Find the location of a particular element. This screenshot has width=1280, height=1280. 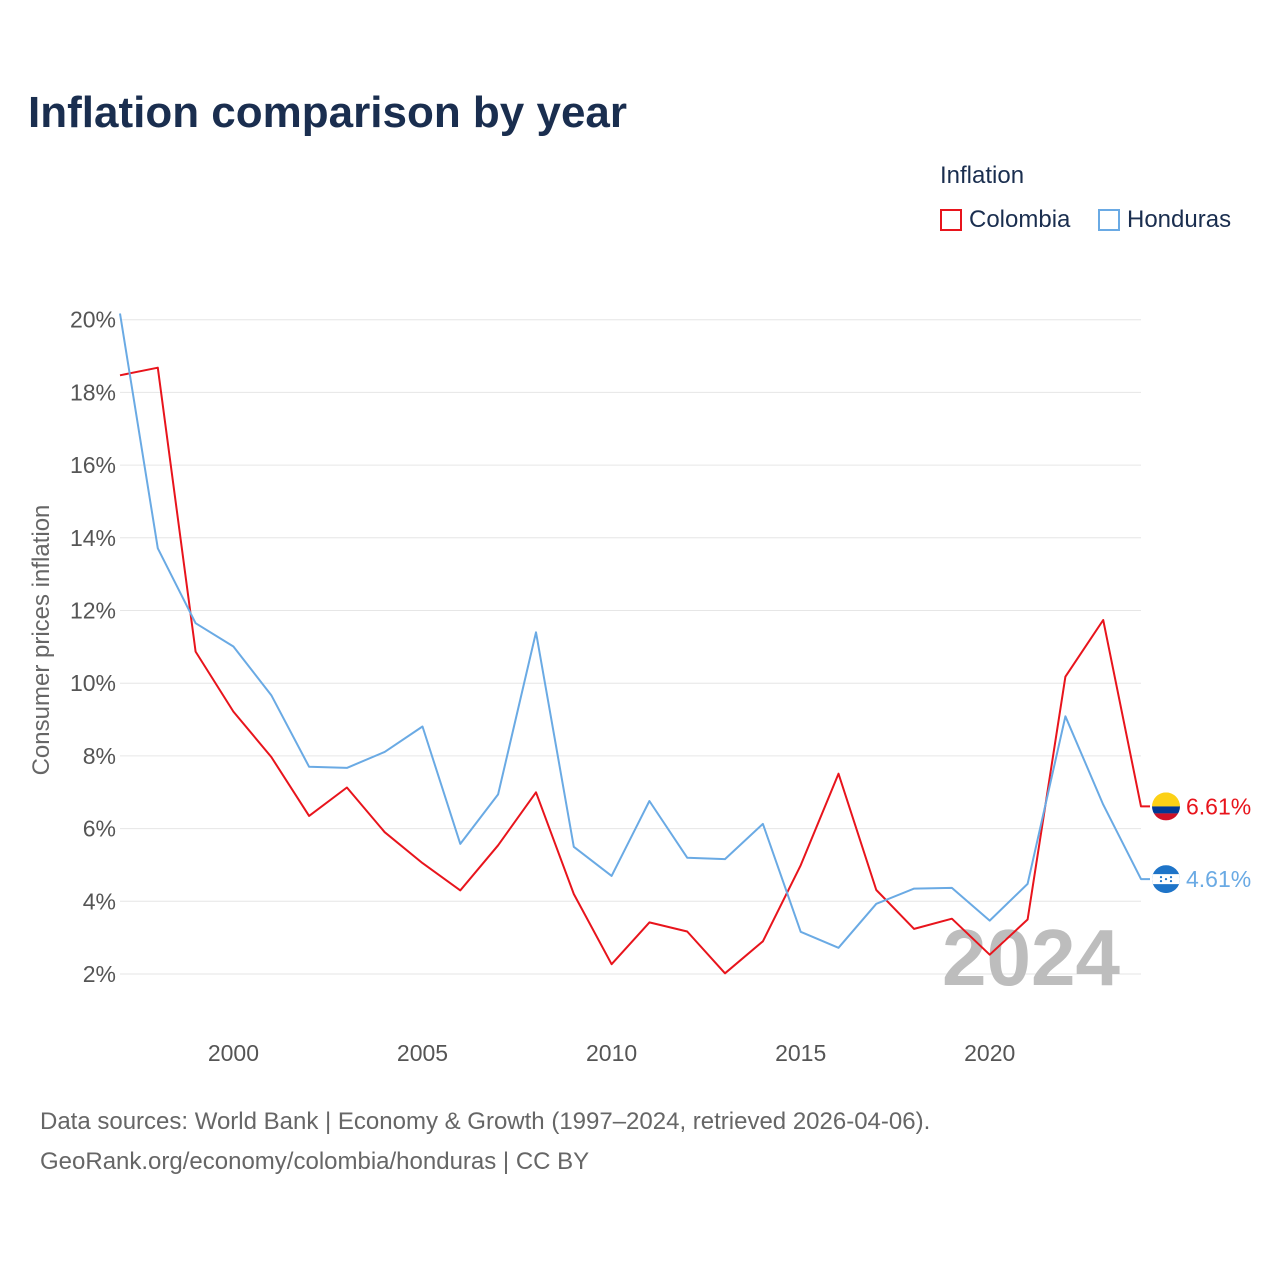

y-axis-ticks: 2% 4% 6% 8% 10% 12% 14% 16% 18% 20% is located at coordinates (93, 647).